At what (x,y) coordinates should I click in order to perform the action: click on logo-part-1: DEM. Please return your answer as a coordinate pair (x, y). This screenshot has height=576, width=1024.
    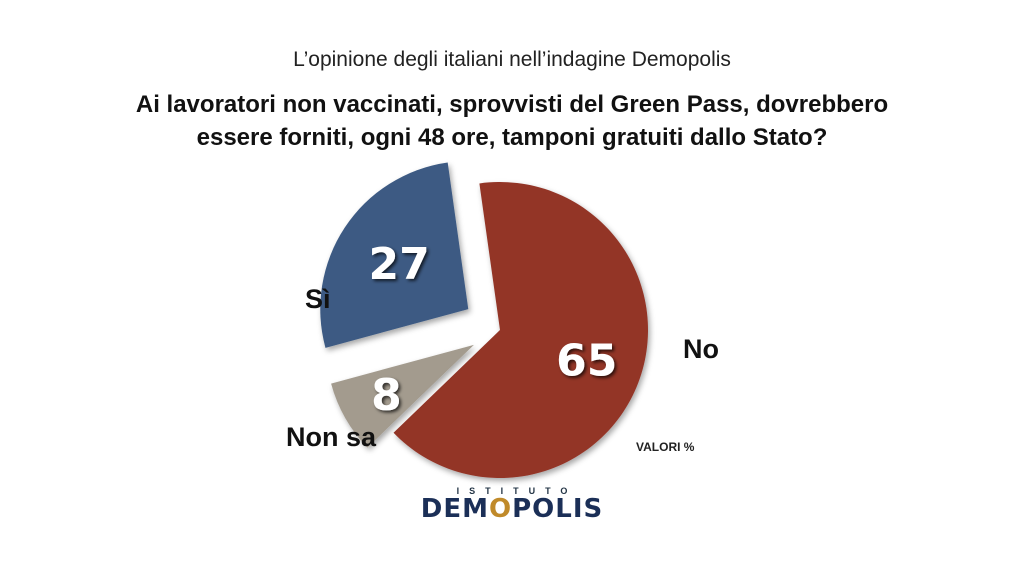
    Looking at the image, I should click on (454, 509).